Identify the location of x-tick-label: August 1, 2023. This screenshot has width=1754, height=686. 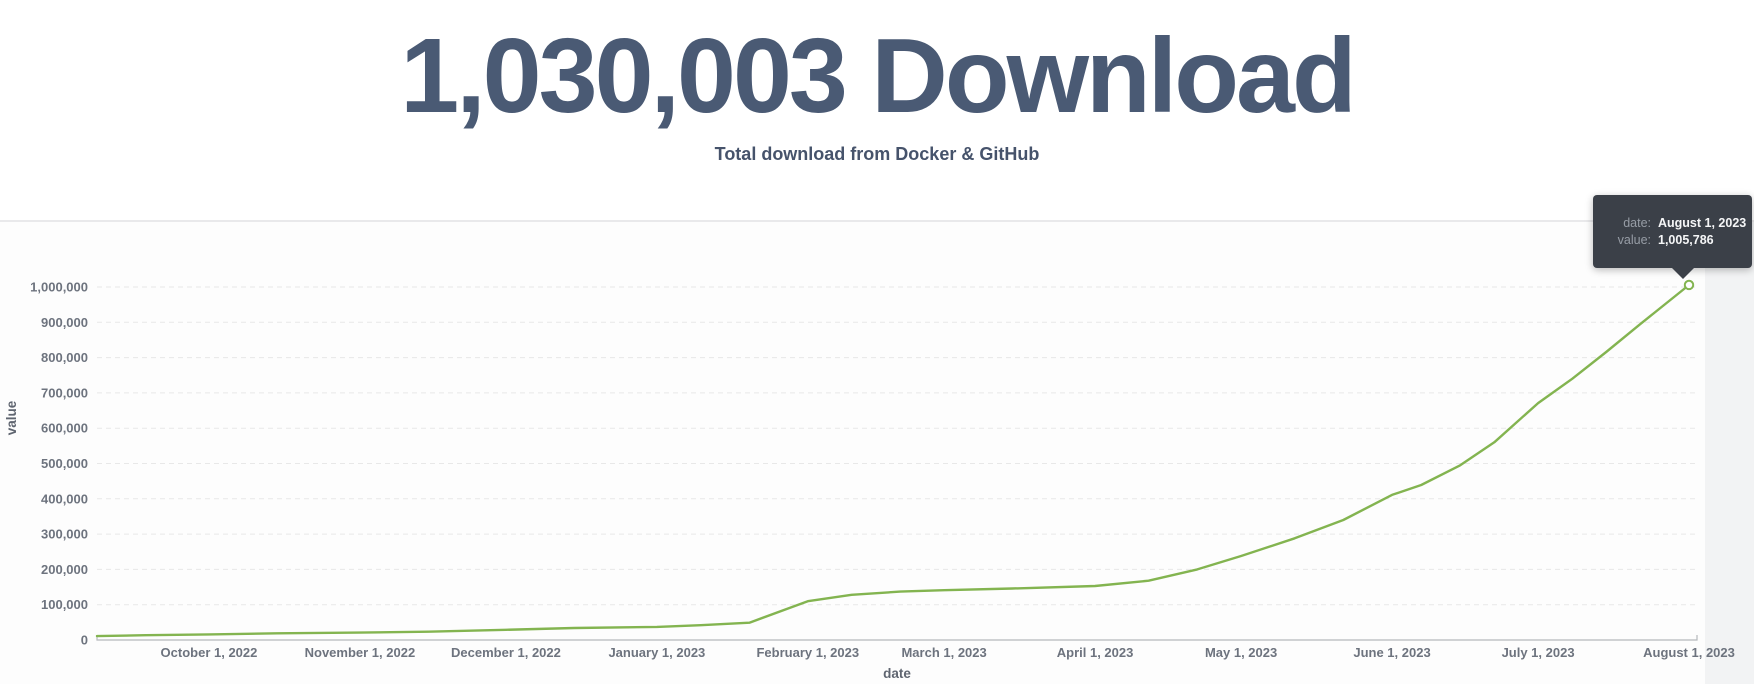
(1689, 652).